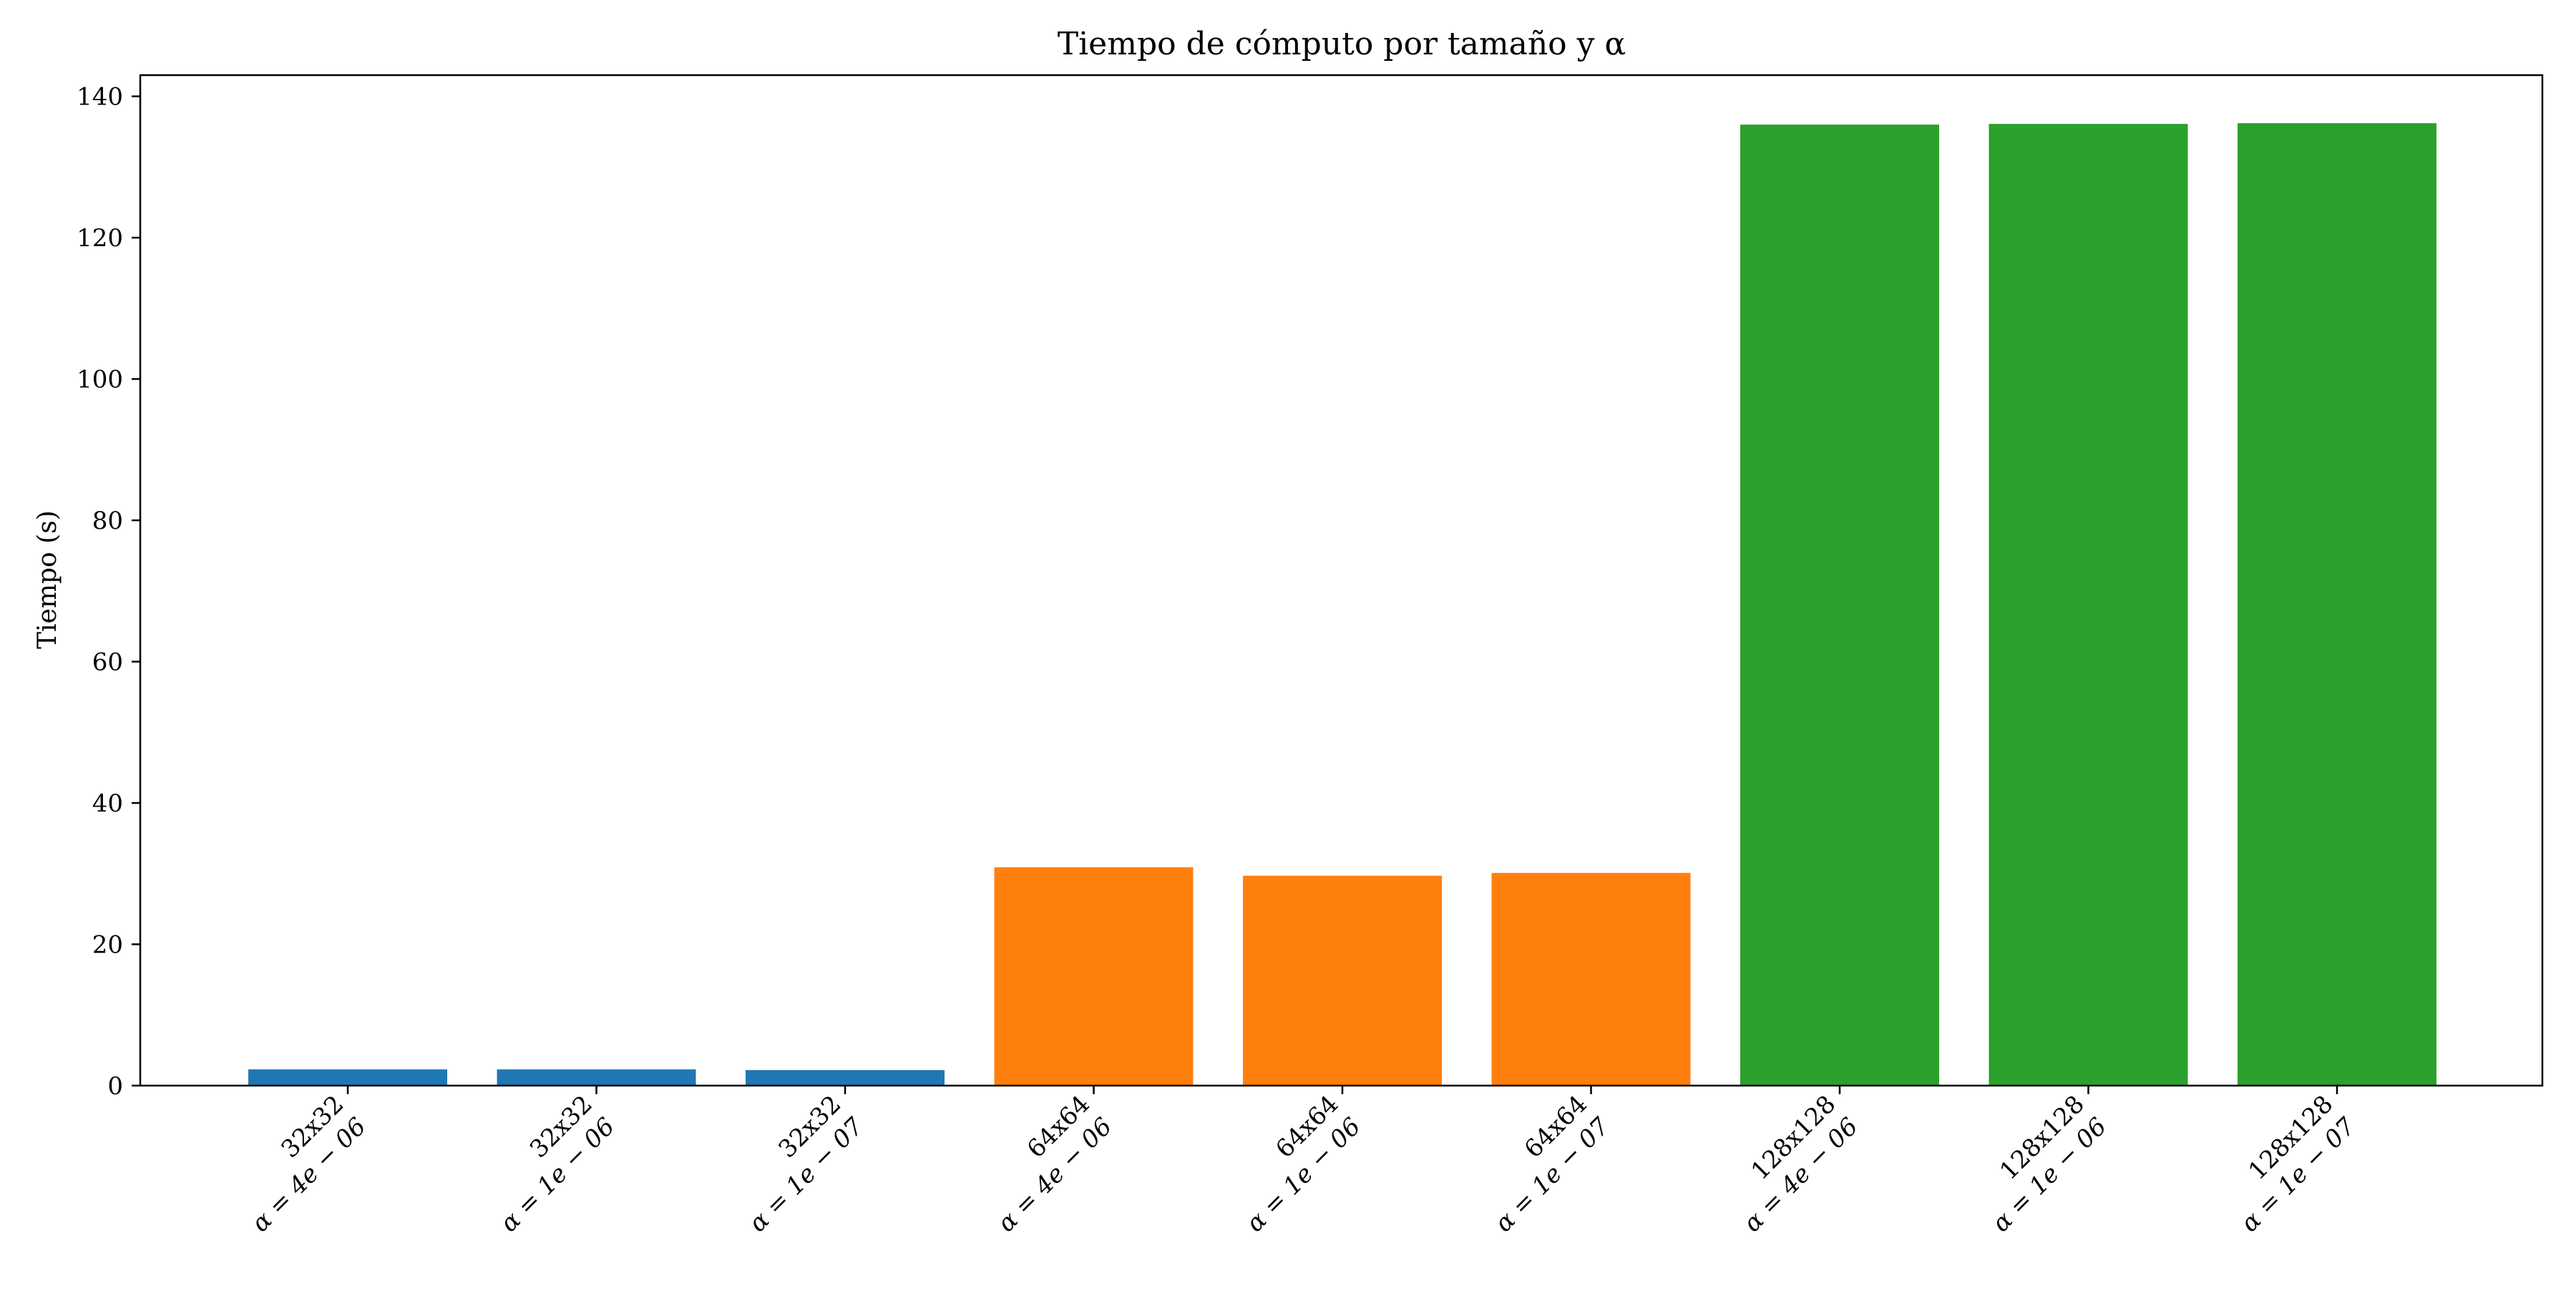  Describe the element at coordinates (100, 380) in the screenshot. I see `y-tick-label: 100` at that location.